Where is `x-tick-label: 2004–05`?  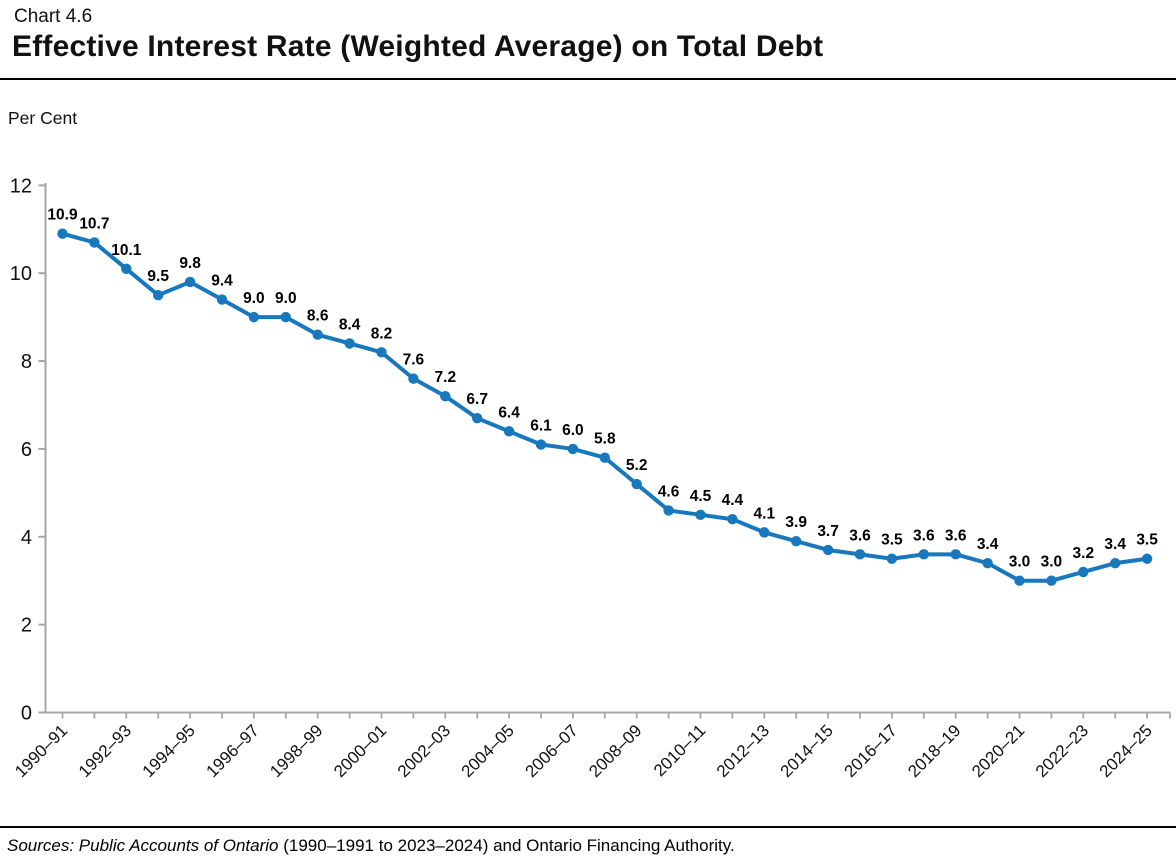 x-tick-label: 2004–05 is located at coordinates (488, 751).